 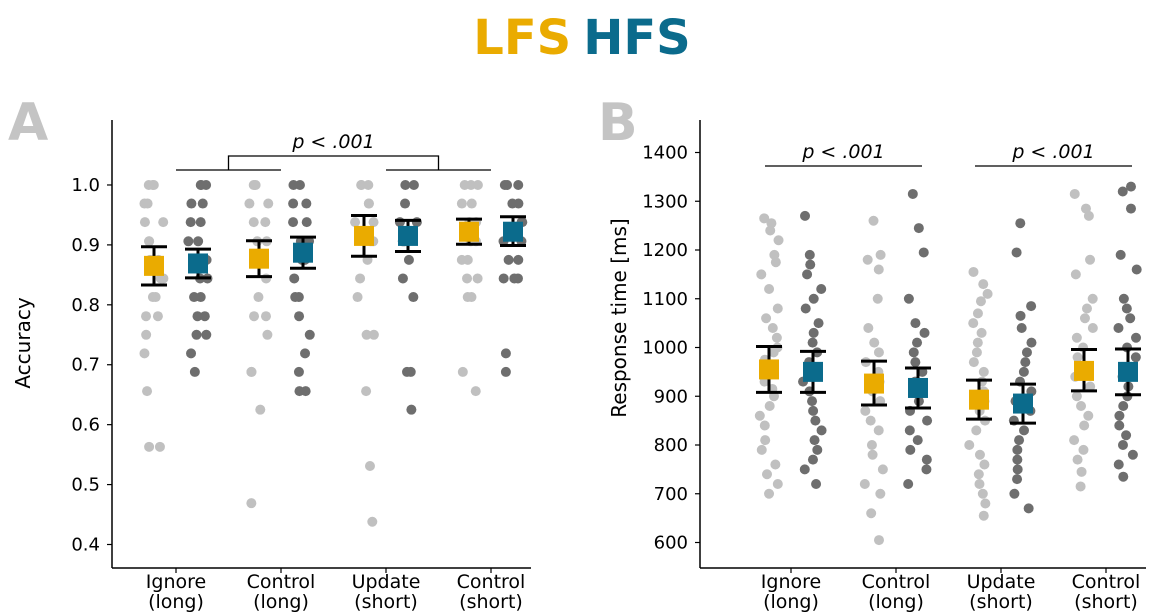 What do you see at coordinates (791, 582) in the screenshot?
I see `panel-b-category-label: Ignore` at bounding box center [791, 582].